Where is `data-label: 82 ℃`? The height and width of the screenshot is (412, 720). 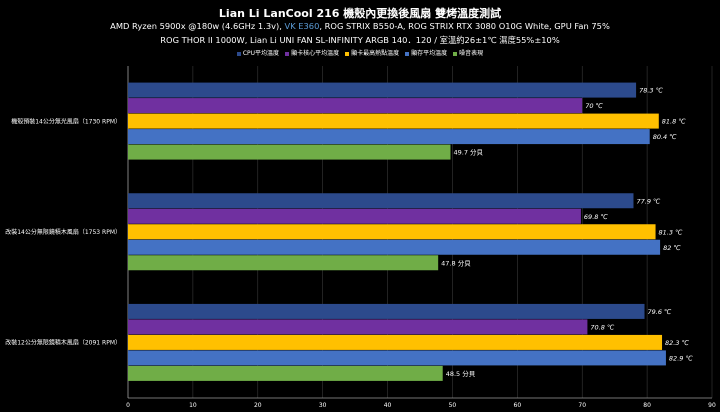
data-label: 82 ℃ is located at coordinates (672, 248).